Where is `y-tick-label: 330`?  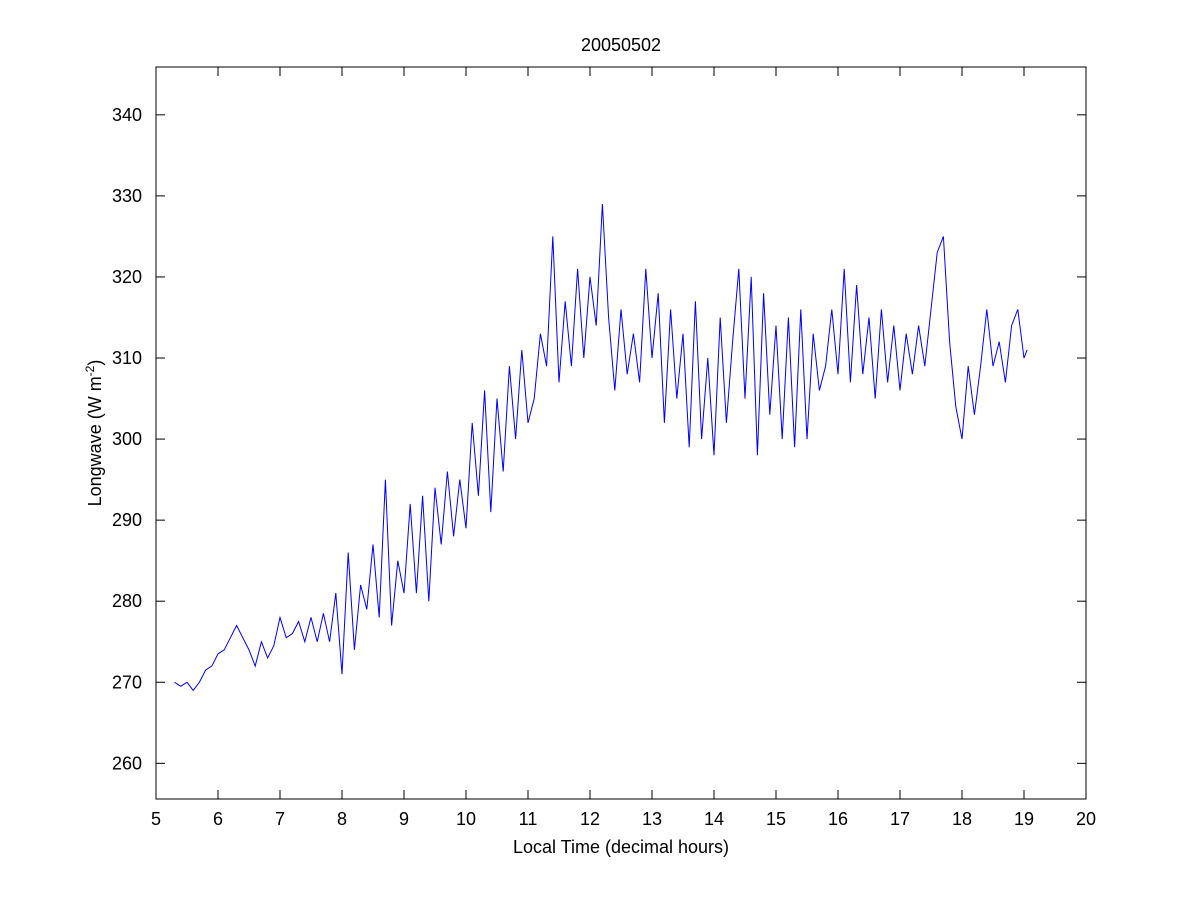
y-tick-label: 330 is located at coordinates (127, 196).